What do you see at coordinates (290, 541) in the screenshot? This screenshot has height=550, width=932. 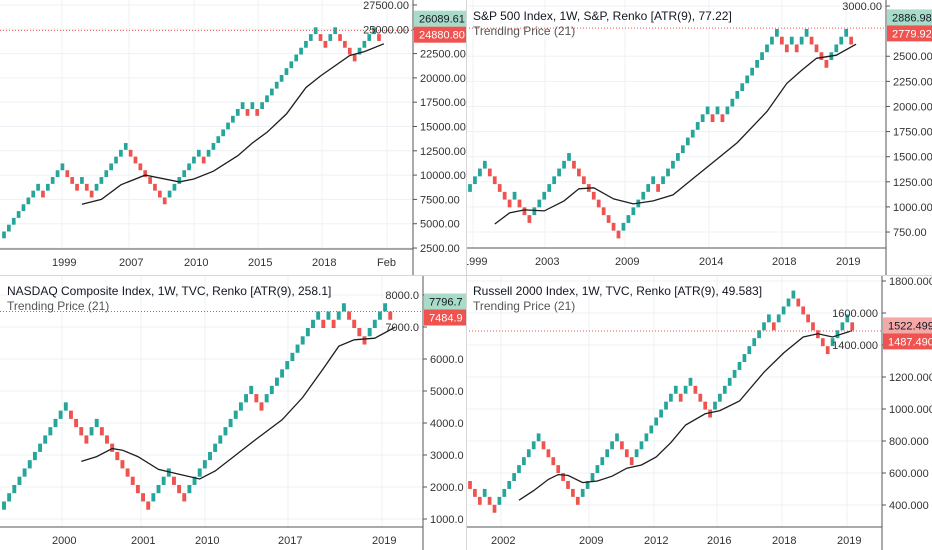 I see `x-tick-label: 2017` at bounding box center [290, 541].